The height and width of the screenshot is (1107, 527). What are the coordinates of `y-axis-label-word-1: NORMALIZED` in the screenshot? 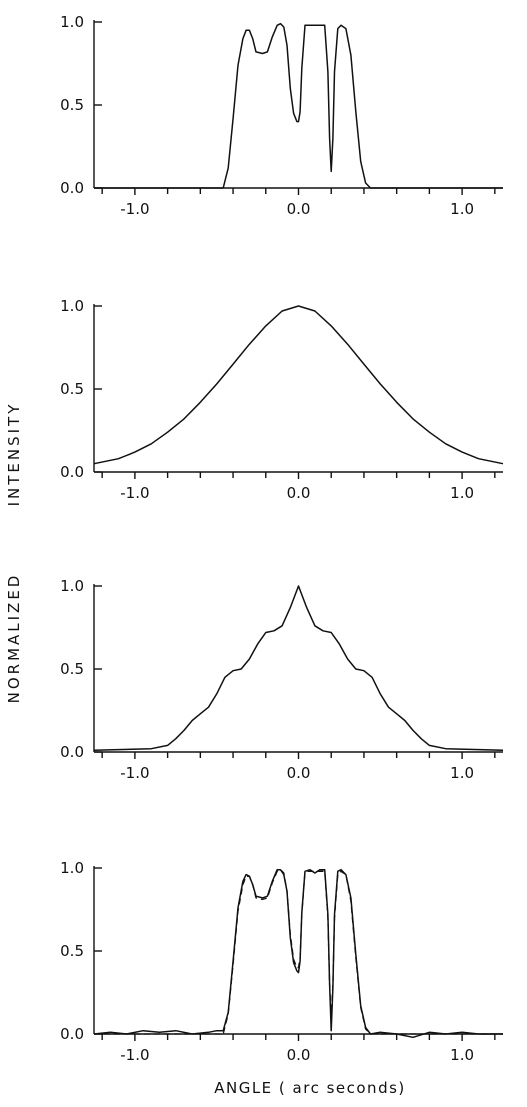 It's located at (14, 638).